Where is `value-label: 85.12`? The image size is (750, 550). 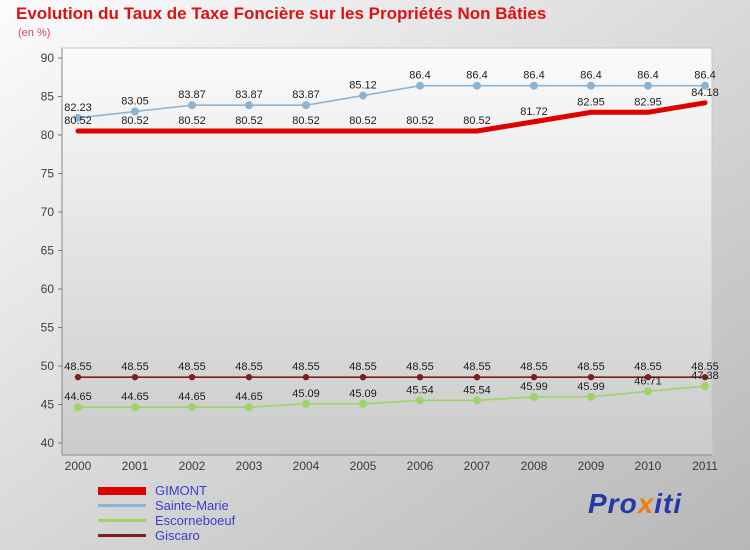 value-label: 85.12 is located at coordinates (363, 86).